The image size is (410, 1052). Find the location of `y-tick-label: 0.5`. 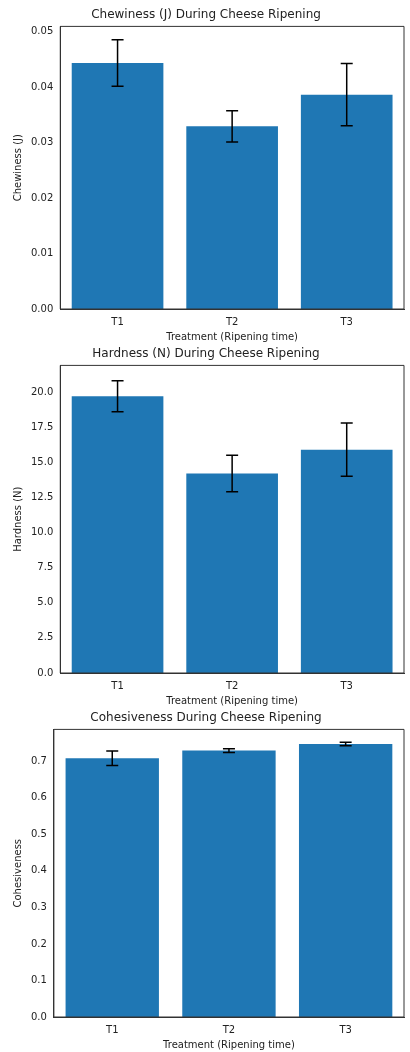

y-tick-label: 0.5 is located at coordinates (39, 833).